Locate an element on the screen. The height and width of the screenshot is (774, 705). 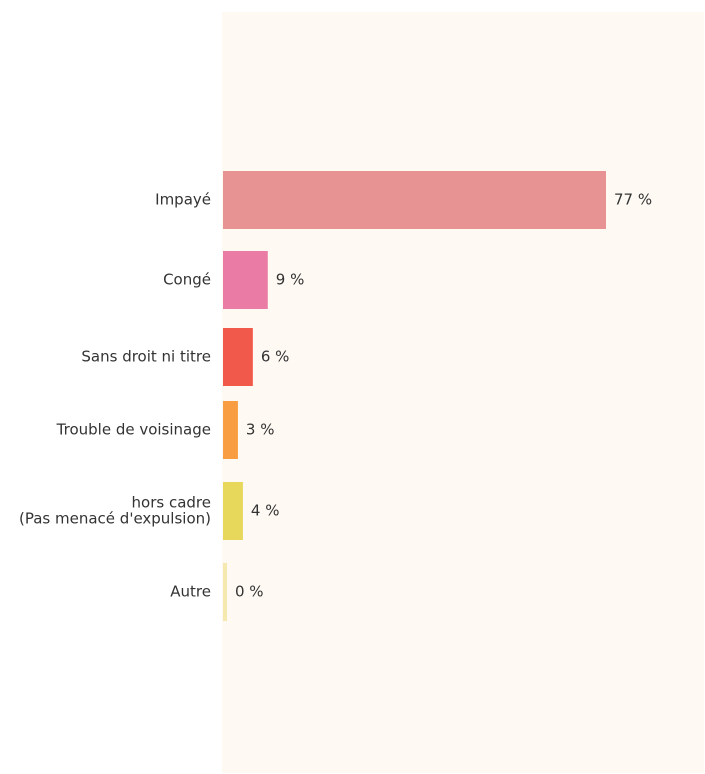
value-label-2: 6 % is located at coordinates (275, 357).